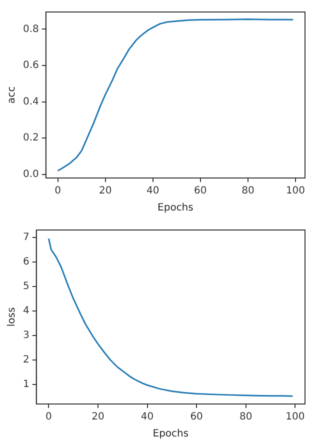 This screenshot has height=446, width=333. What do you see at coordinates (26, 360) in the screenshot?
I see `y-tick-label: 2` at bounding box center [26, 360].